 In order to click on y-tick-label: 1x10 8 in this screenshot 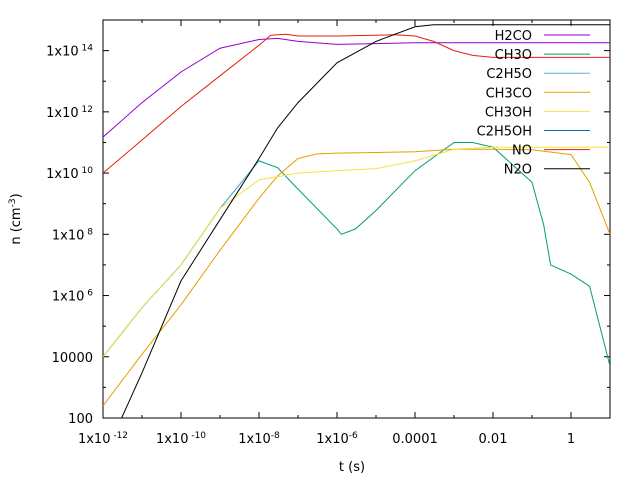, I will do `click(72, 235)`.